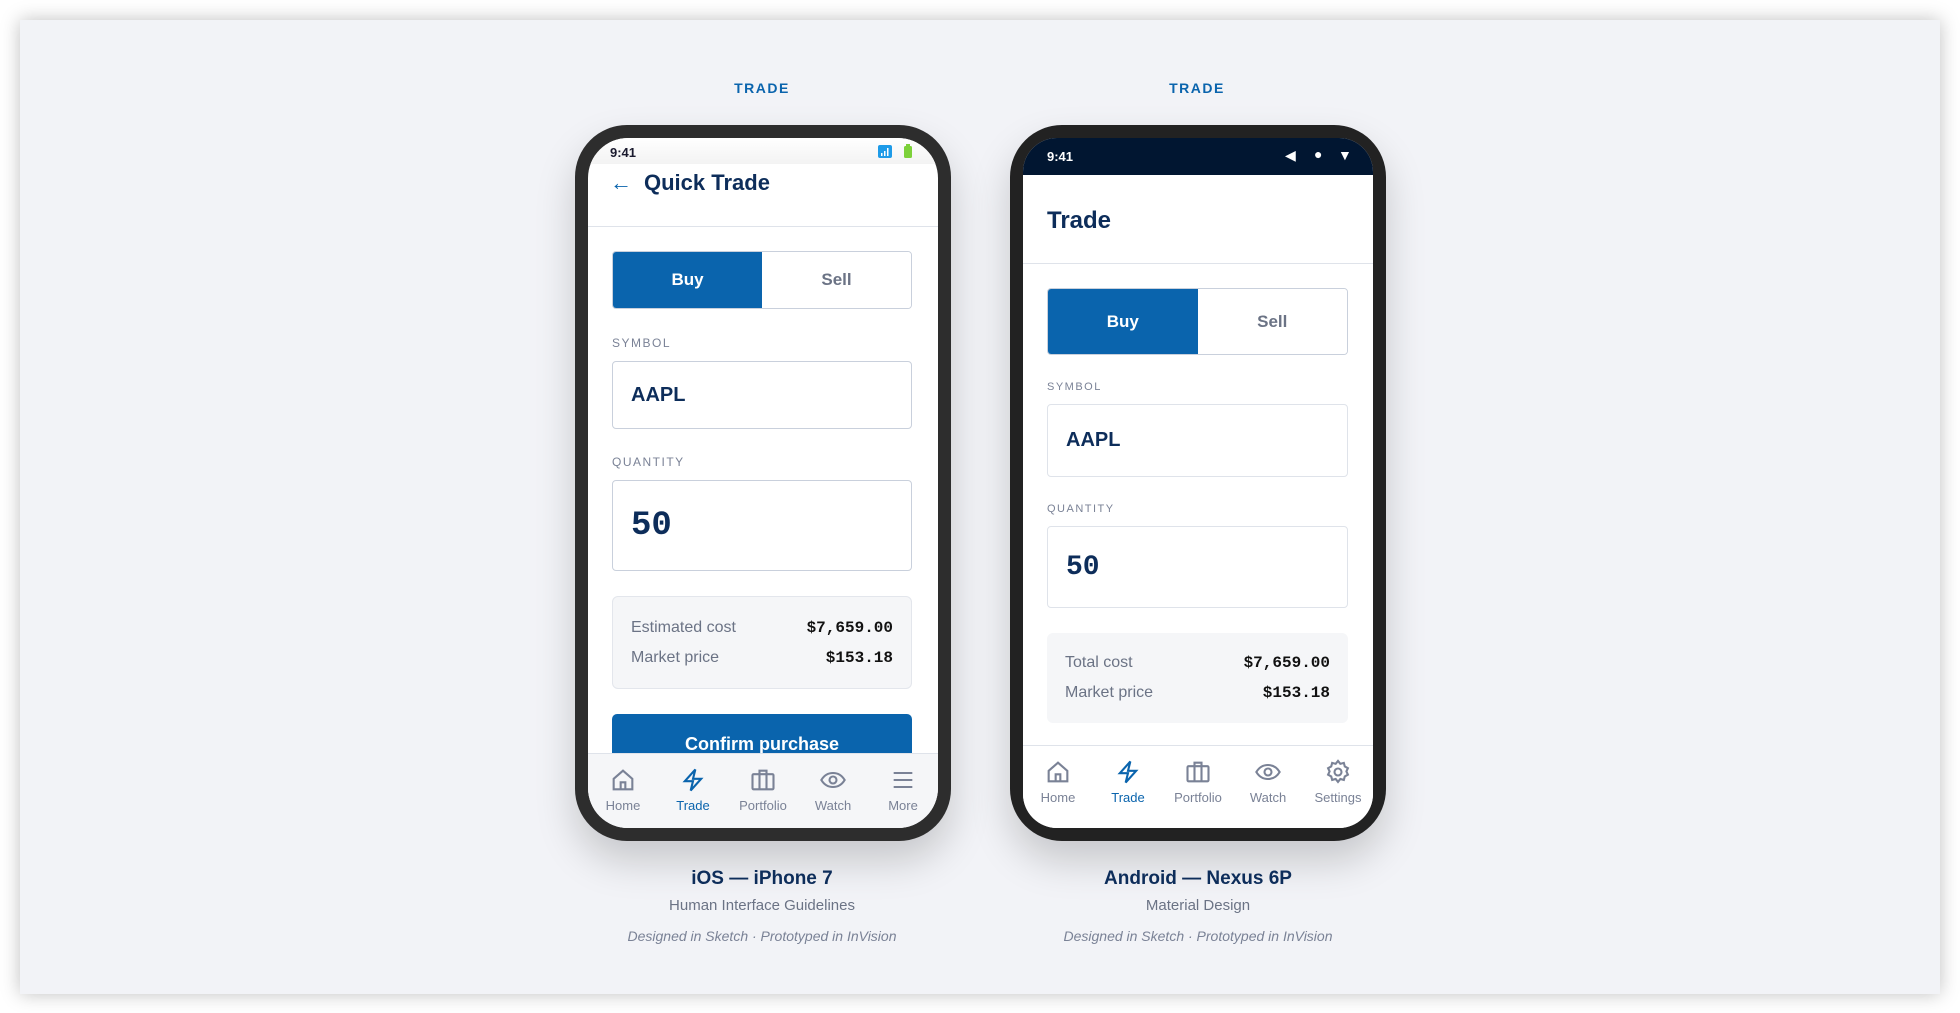 The width and height of the screenshot is (1960, 1013). Describe the element at coordinates (1079, 220) in the screenshot. I see `page-title: Trade` at that location.